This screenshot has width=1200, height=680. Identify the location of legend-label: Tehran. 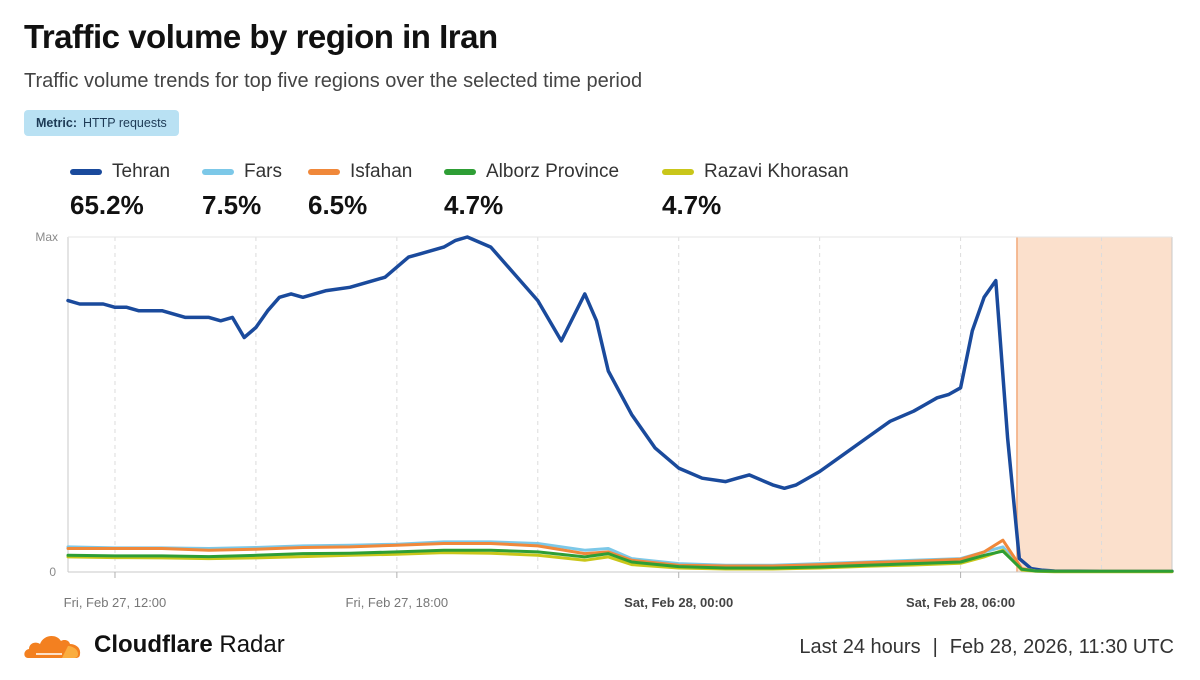
(141, 171).